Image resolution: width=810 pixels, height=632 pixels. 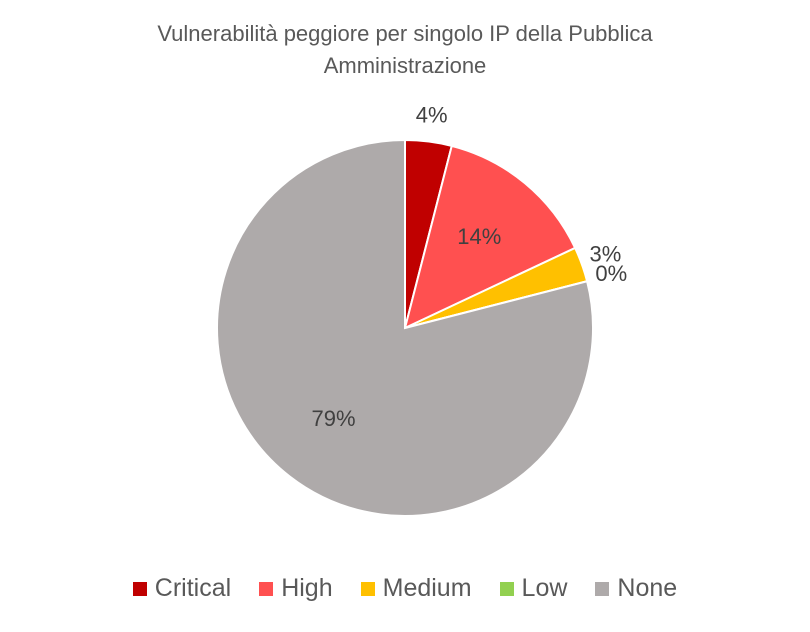 I want to click on data-label: 4%, so click(x=432, y=114).